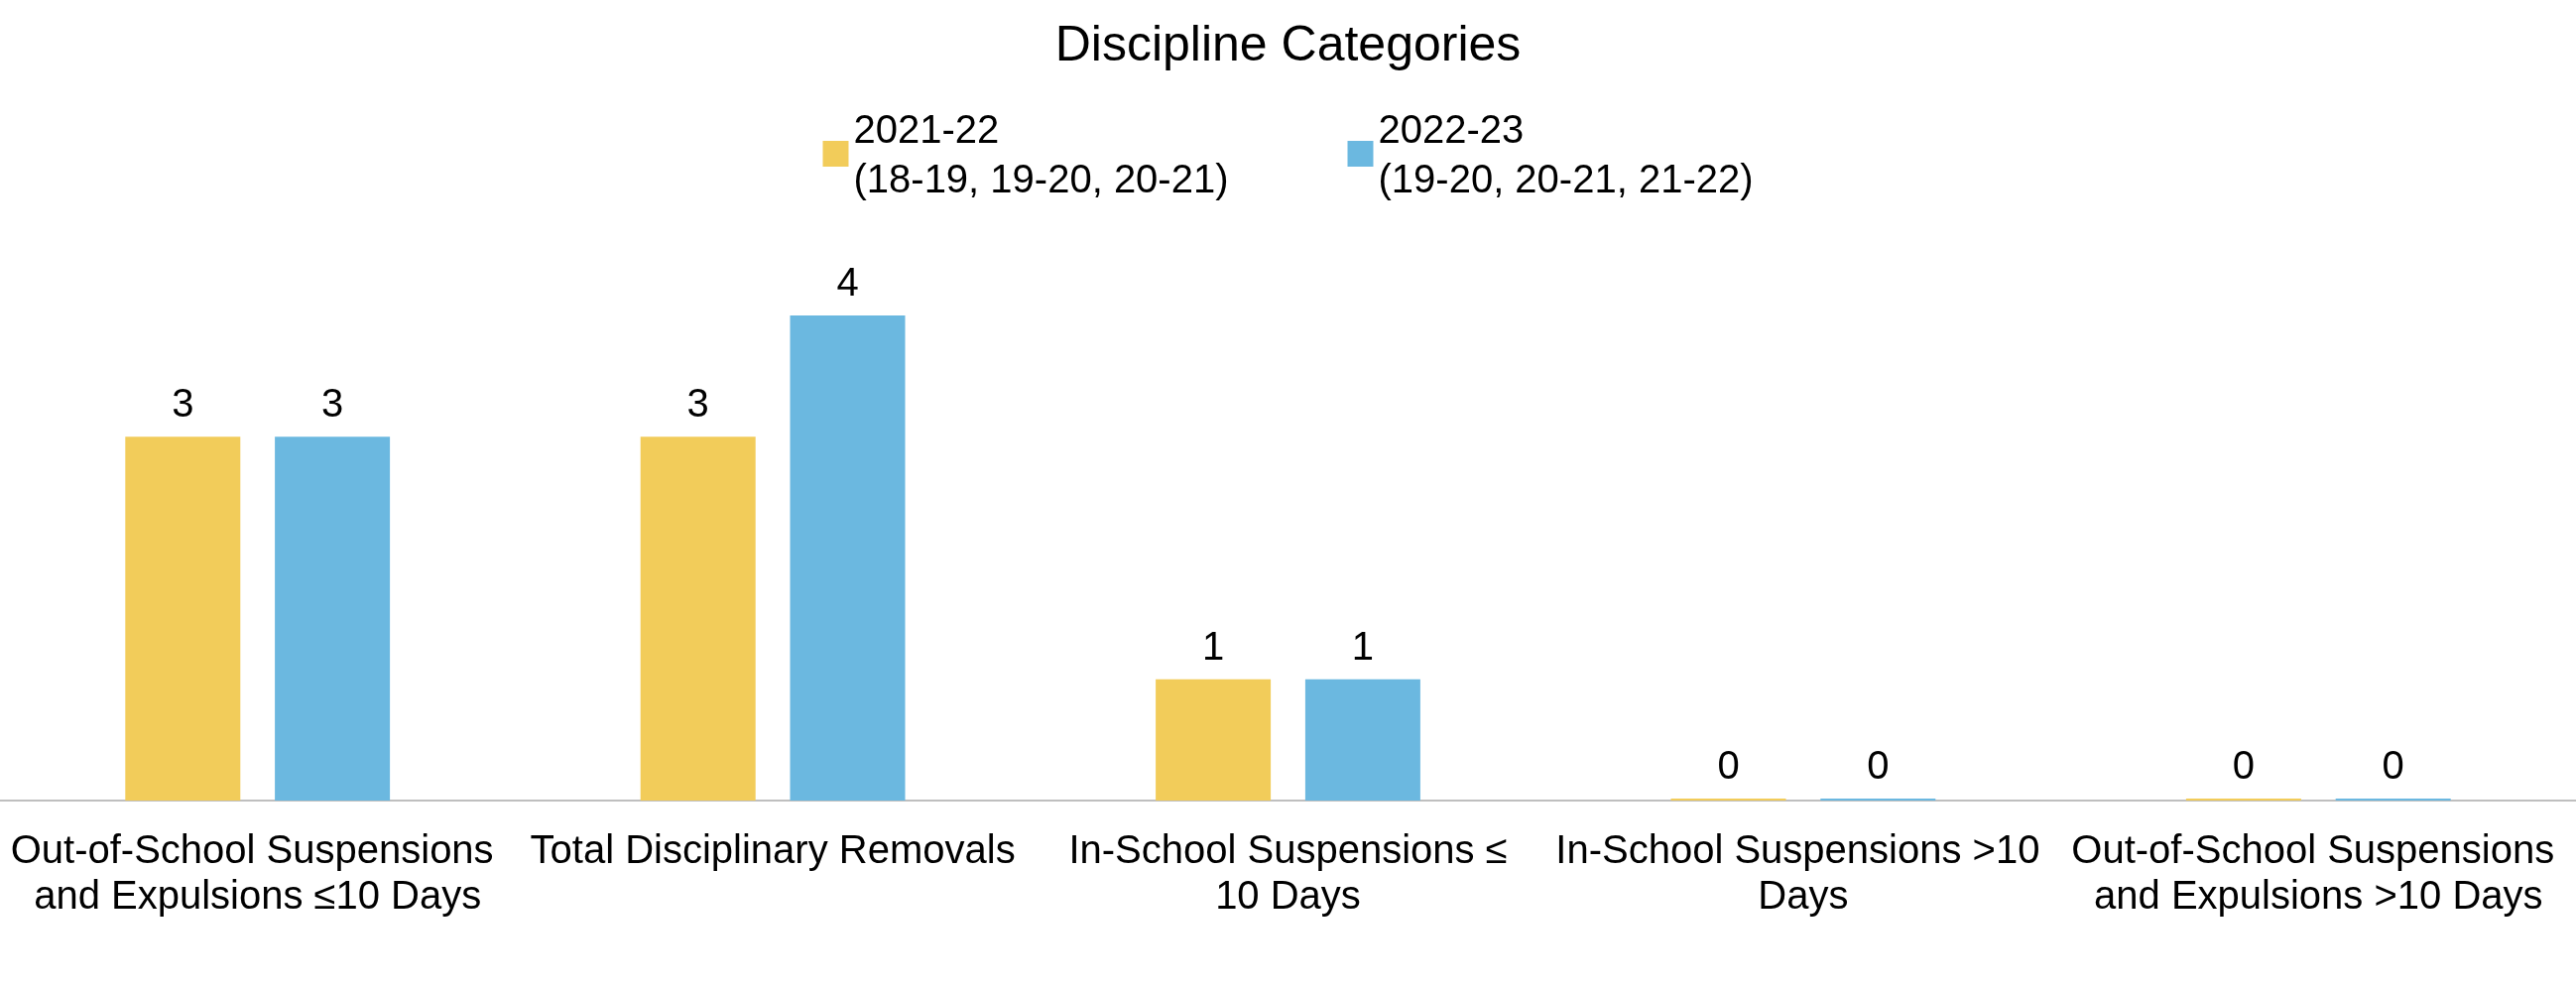 The width and height of the screenshot is (2576, 993). I want to click on chart-title: Discipline Categories, so click(1288, 44).